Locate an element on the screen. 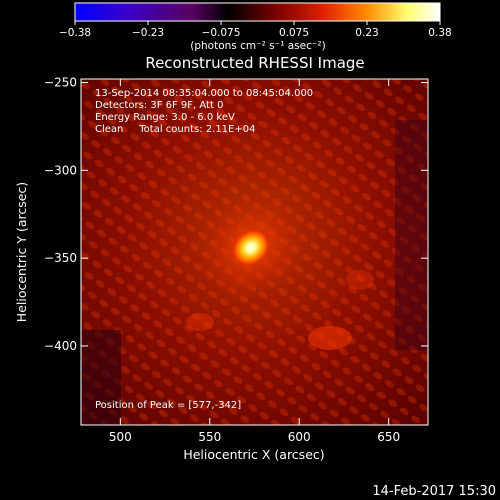 The height and width of the screenshot is (500, 500). peak-position-label: Position of Peak = [577,-342] is located at coordinates (168, 405).